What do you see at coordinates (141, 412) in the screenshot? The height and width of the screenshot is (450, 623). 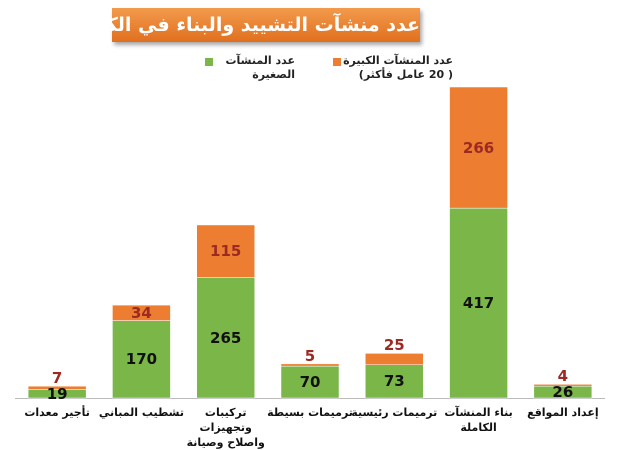 I see `x-tick-label: تشطيب المباني` at bounding box center [141, 412].